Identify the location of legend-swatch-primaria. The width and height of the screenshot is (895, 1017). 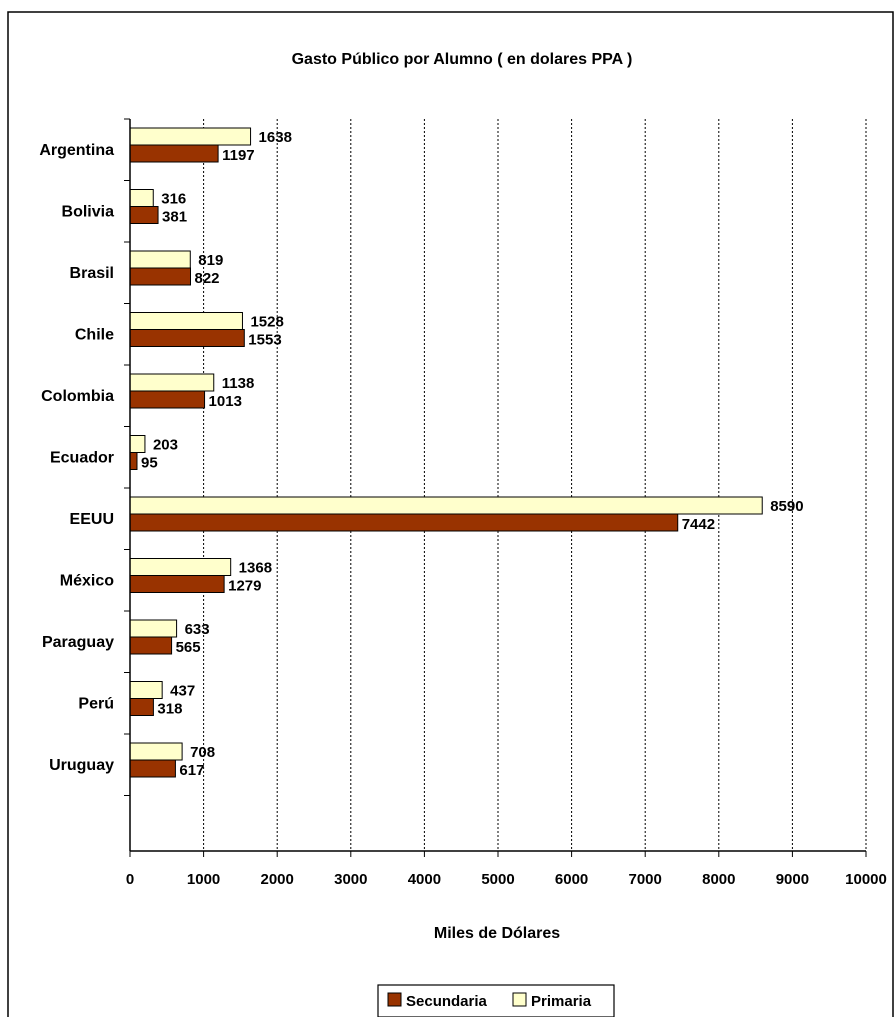
(519, 999).